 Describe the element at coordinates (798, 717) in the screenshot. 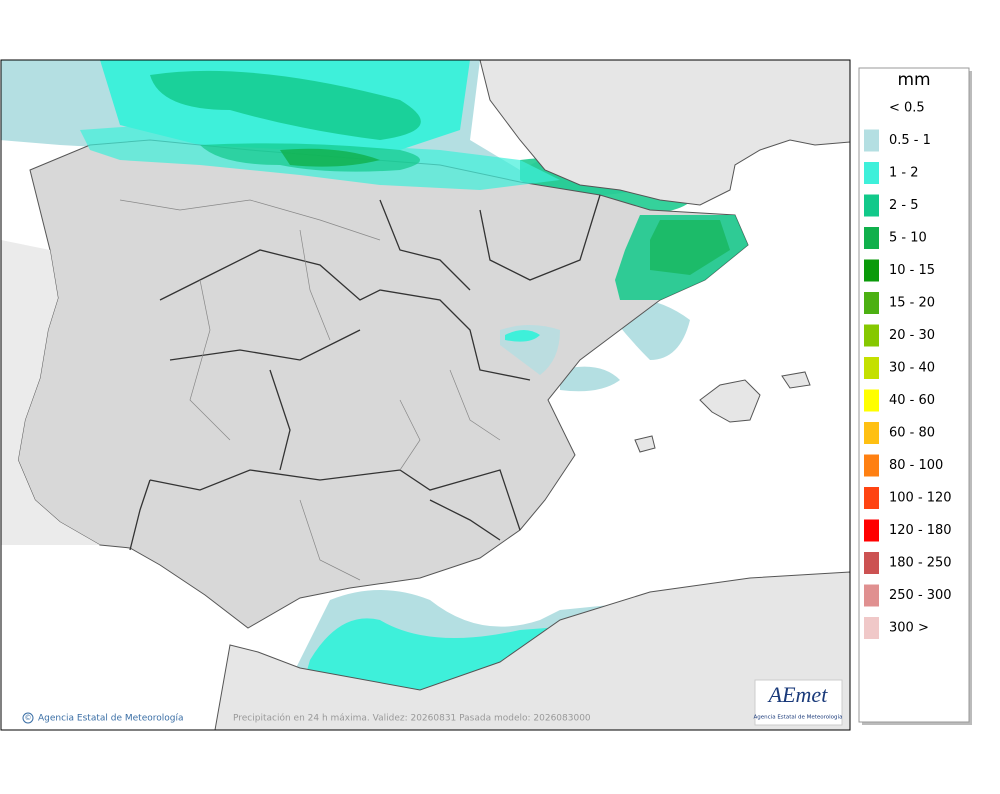

I see `logo-text: Agencia Estatal de Meteorología` at that location.